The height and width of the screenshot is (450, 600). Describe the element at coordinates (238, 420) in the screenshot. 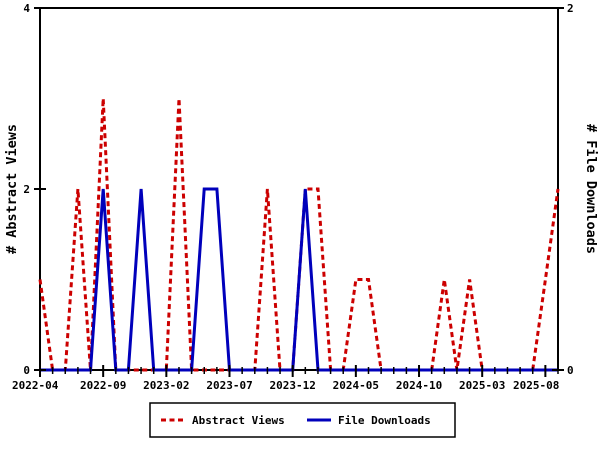

I see `legend-label-abstract-views: Abstract Views` at that location.